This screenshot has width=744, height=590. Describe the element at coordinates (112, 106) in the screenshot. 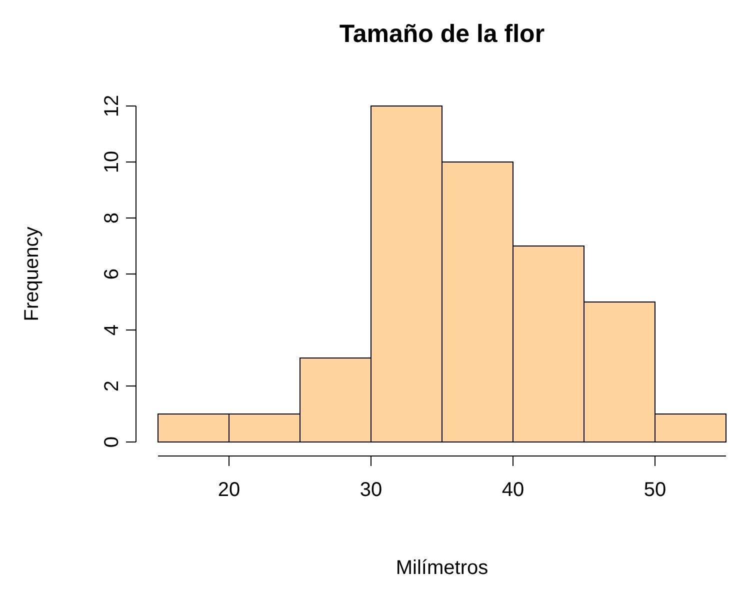

I see `y-tick-label: 12` at that location.